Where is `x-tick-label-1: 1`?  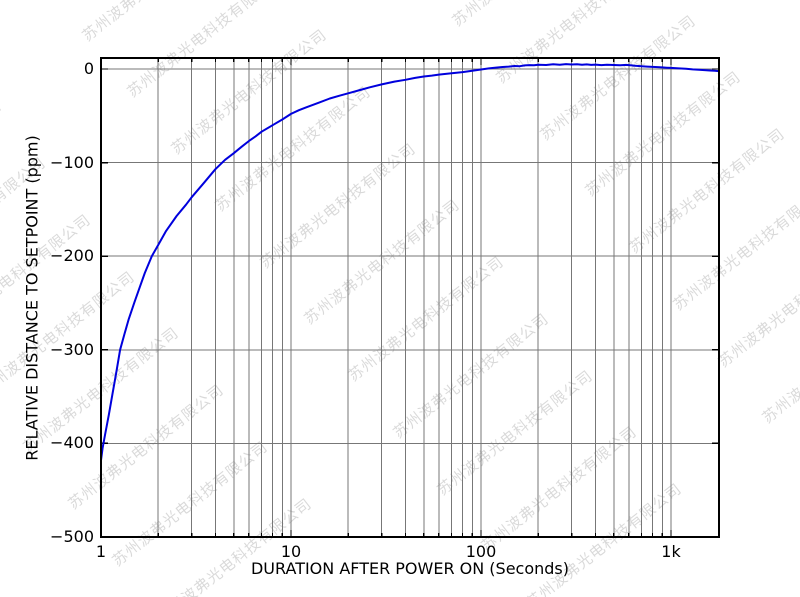
x-tick-label-1: 1 is located at coordinates (101, 551).